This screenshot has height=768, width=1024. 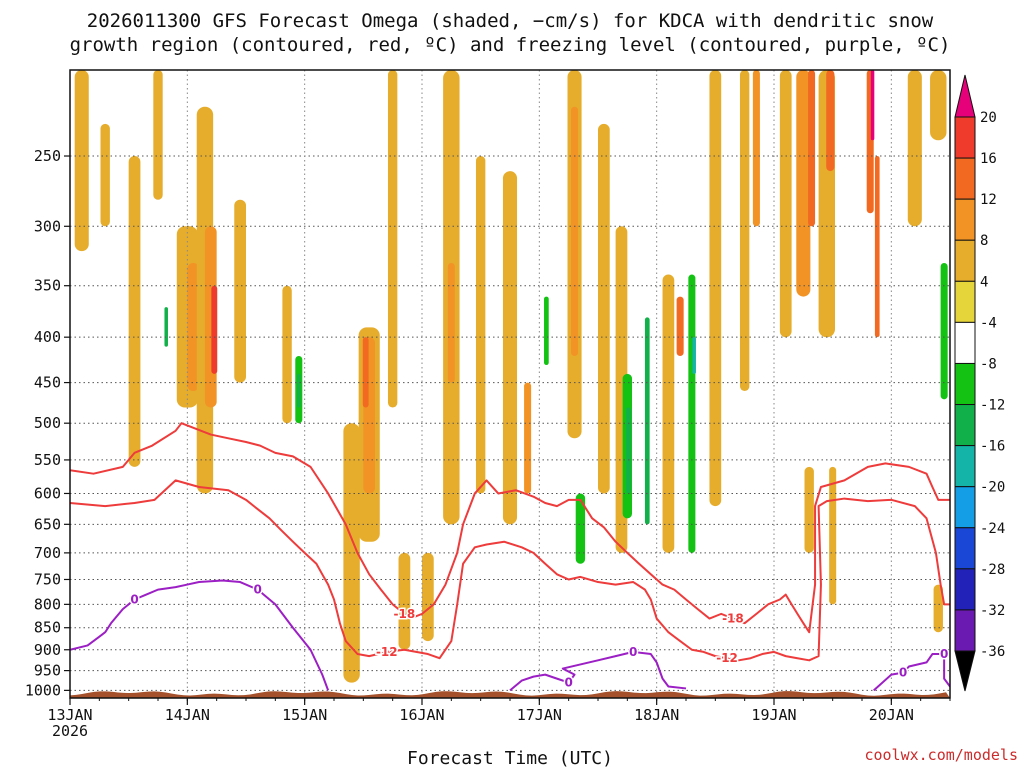 I want to click on y-tick-label: 800, so click(x=47, y=604).